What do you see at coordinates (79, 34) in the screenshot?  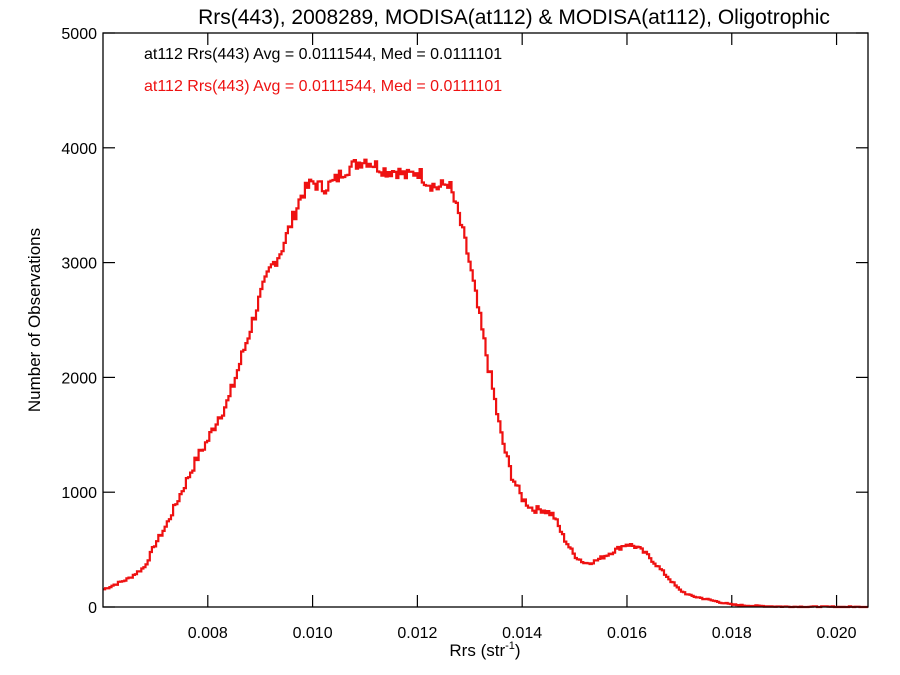 I see `y-tick-label: 5000` at bounding box center [79, 34].